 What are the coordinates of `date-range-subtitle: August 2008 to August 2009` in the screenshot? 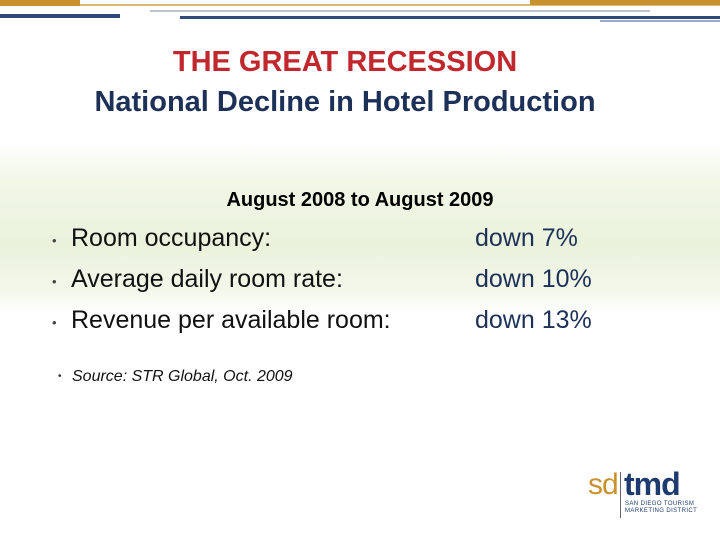 It's located at (360, 200).